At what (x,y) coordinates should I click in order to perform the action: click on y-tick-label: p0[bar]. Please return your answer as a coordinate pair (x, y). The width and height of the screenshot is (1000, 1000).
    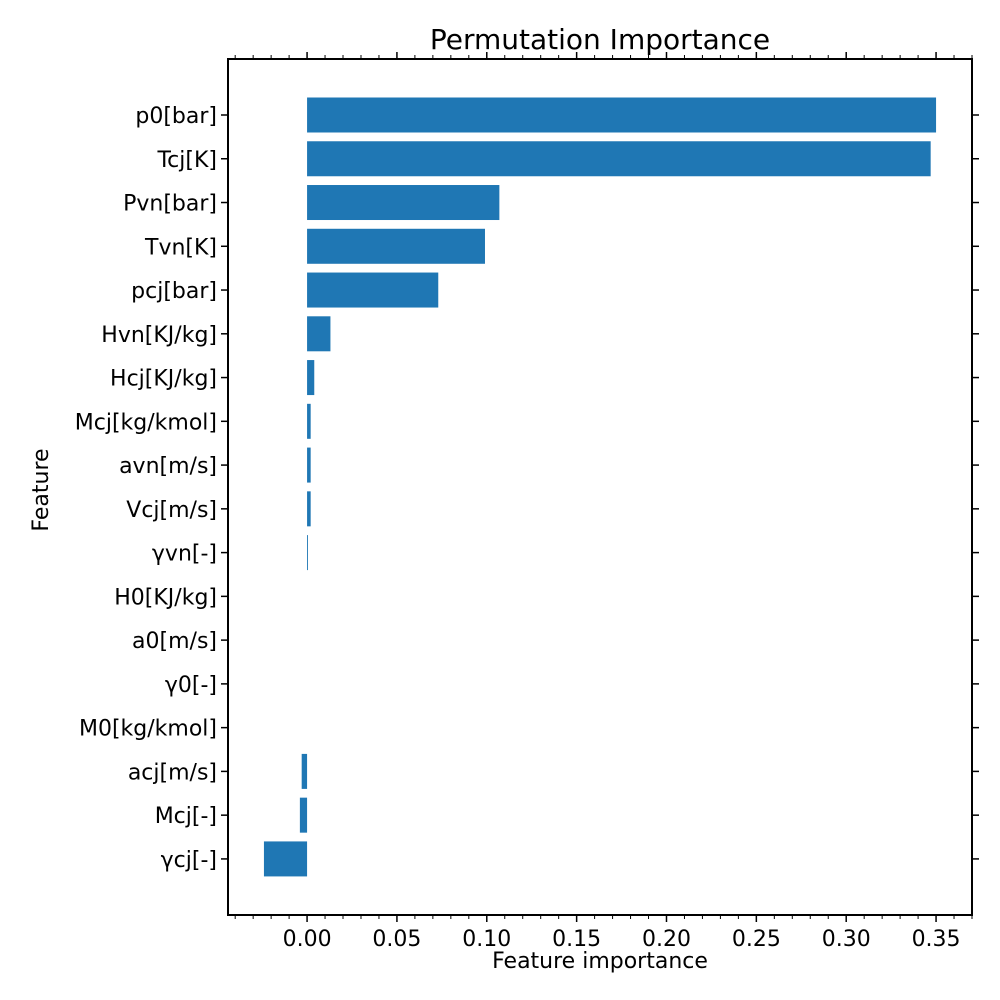
    Looking at the image, I should click on (176, 116).